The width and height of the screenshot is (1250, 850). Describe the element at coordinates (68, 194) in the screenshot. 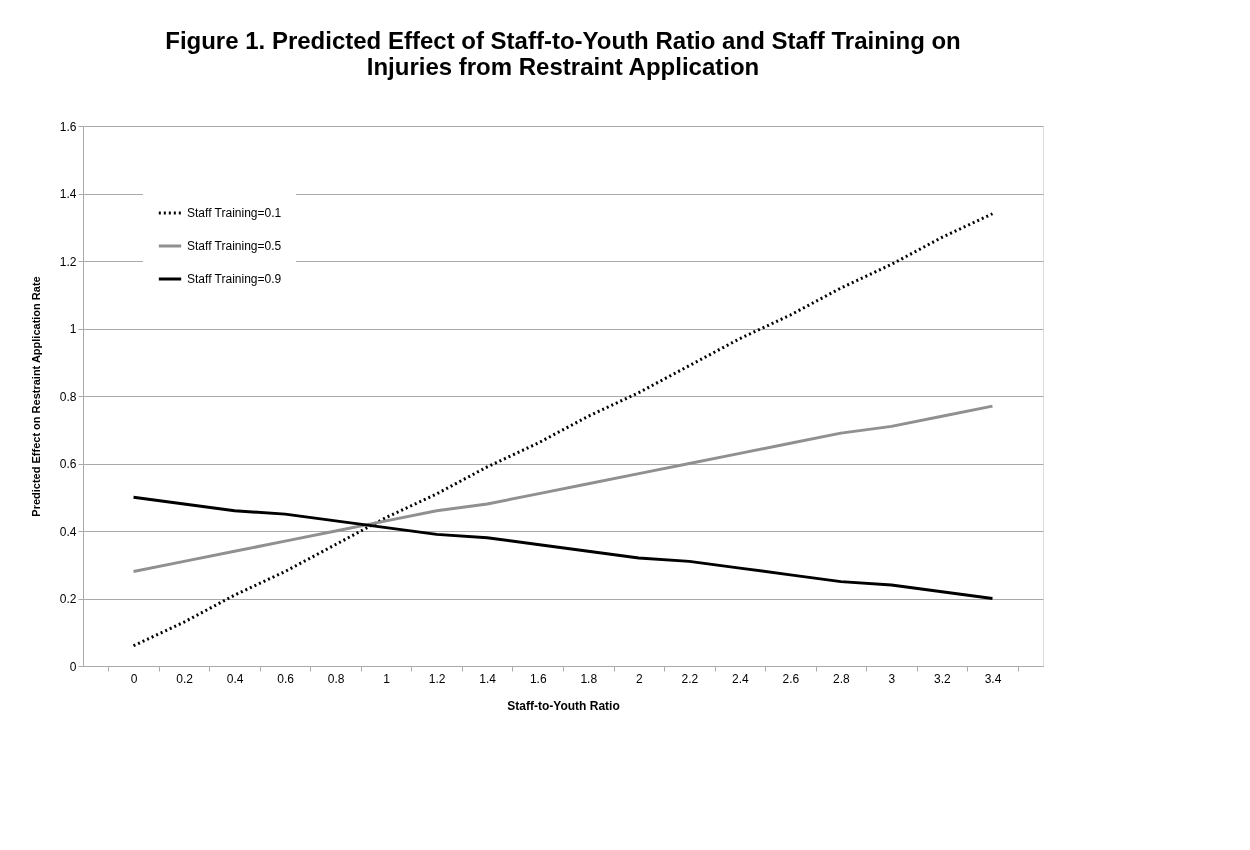

I see `y-tick-label: 1.4` at that location.